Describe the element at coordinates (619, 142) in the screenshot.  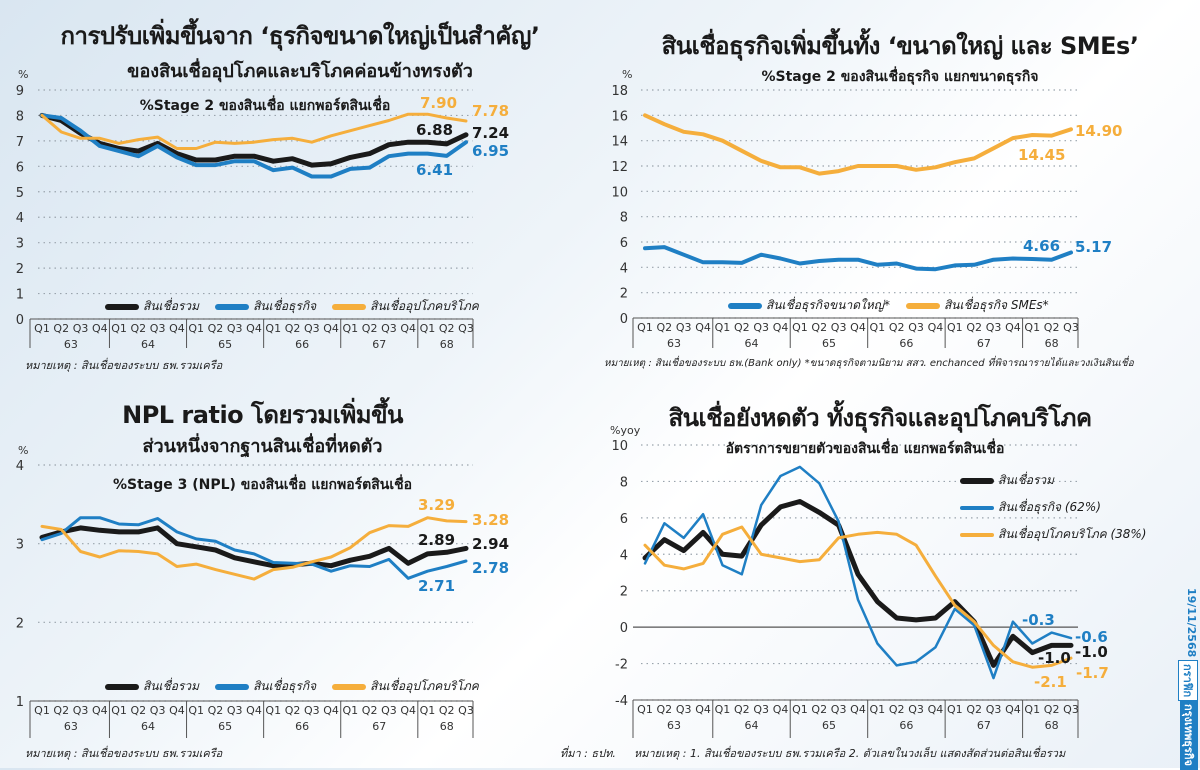
I see `y-tick-label: 14` at that location.